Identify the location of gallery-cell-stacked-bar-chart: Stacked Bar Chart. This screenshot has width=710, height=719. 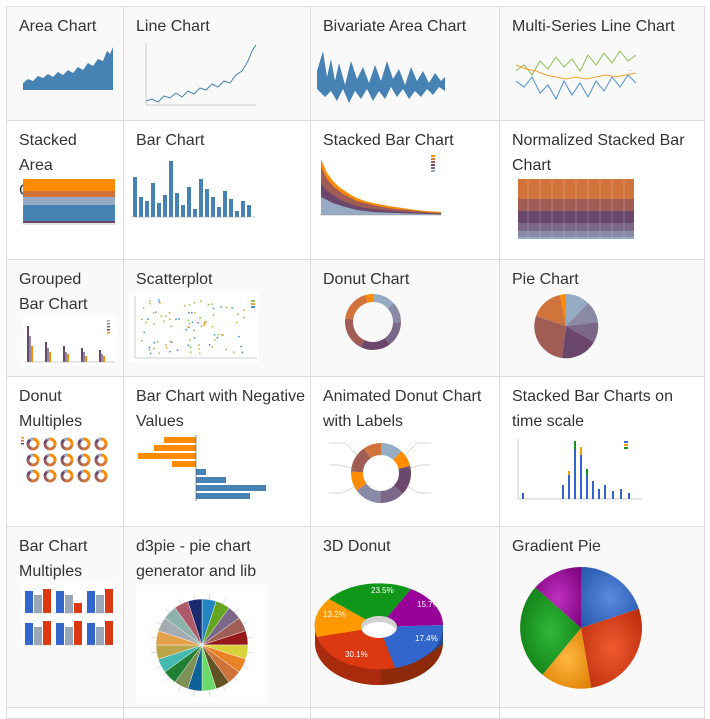
(405, 190).